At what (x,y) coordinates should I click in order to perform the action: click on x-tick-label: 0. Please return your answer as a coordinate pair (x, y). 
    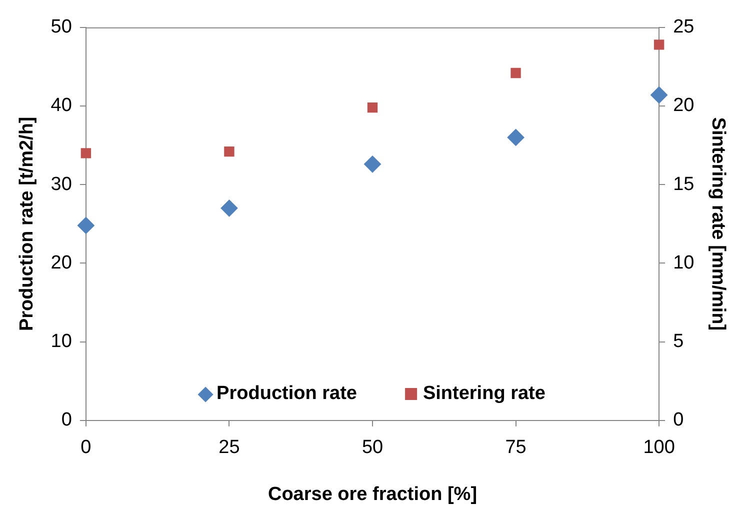
    Looking at the image, I should click on (86, 447).